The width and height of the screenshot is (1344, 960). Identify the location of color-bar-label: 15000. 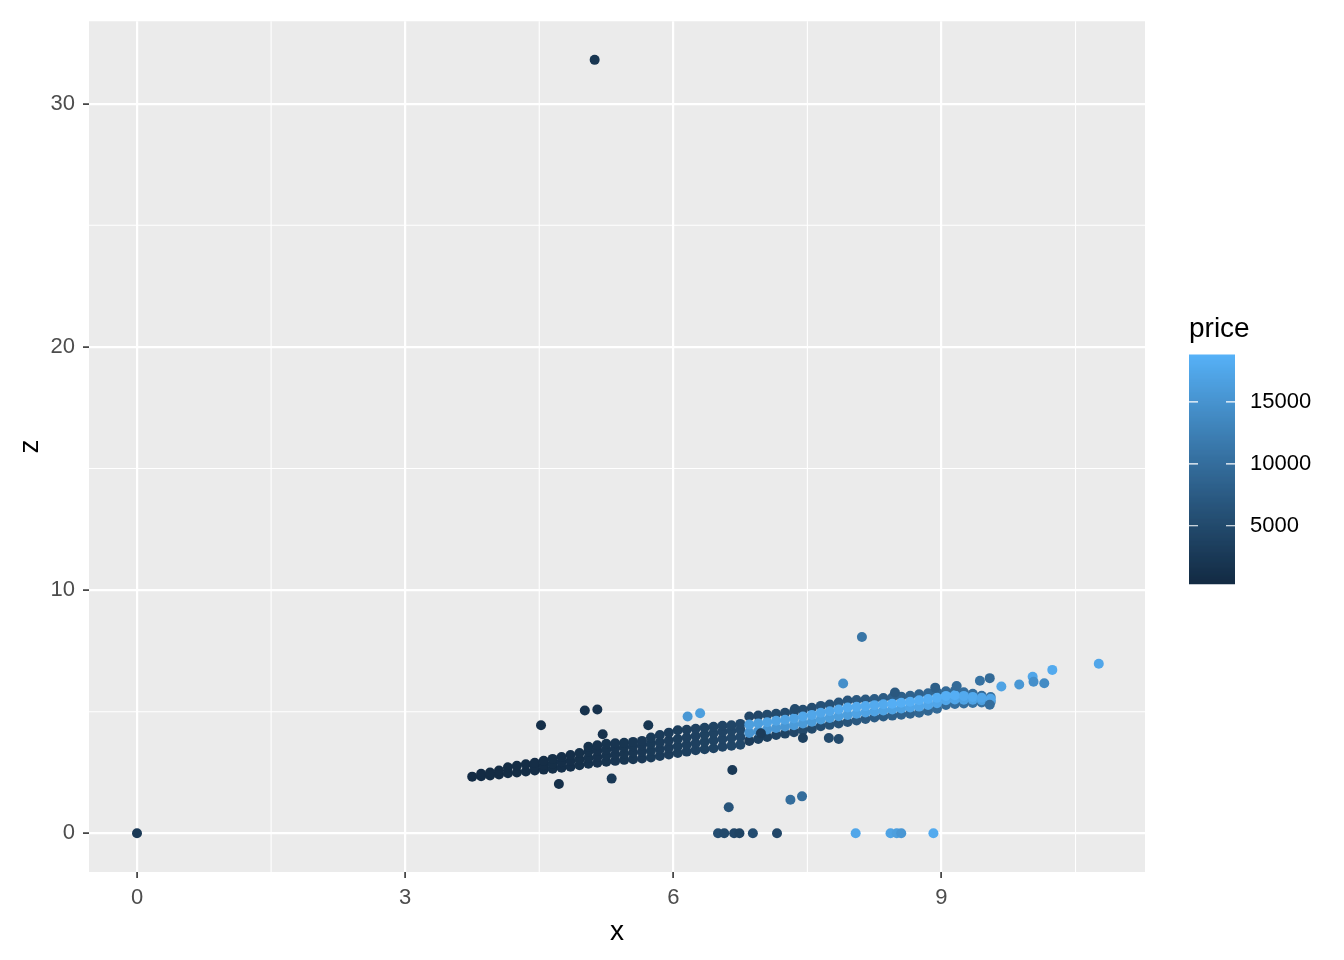
(1281, 400).